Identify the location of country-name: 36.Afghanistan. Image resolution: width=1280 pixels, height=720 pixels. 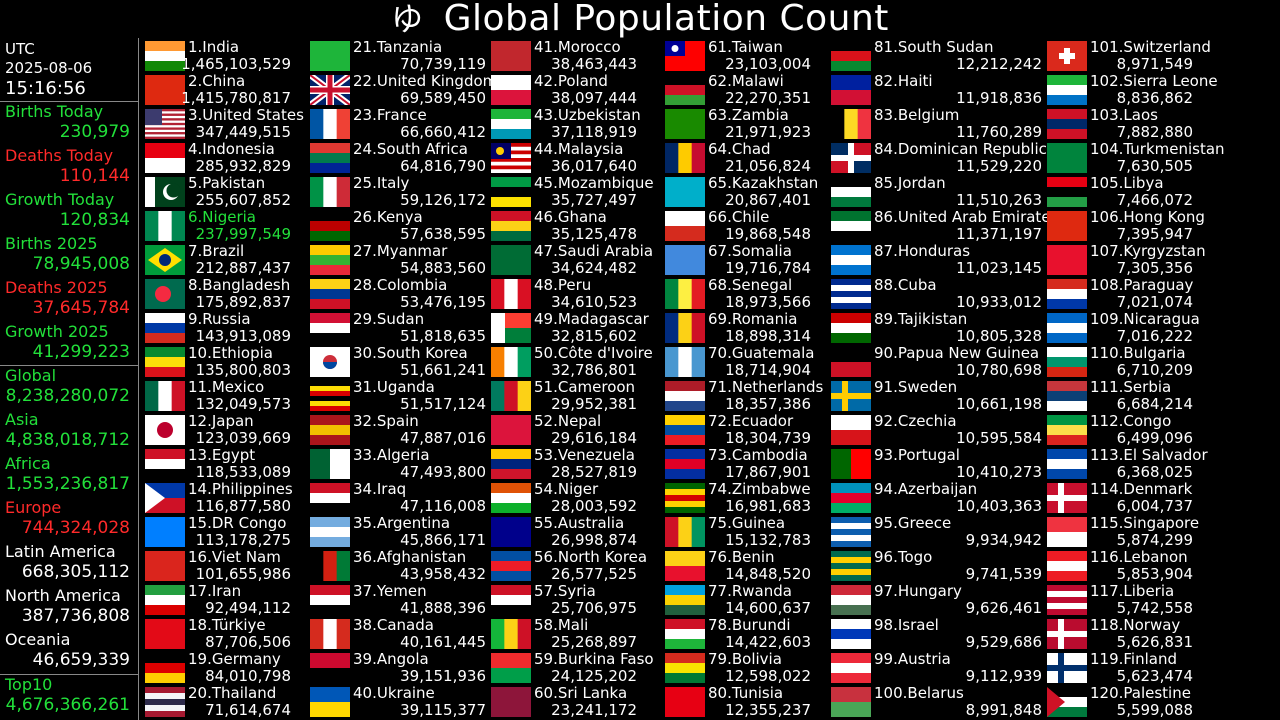
(410, 557).